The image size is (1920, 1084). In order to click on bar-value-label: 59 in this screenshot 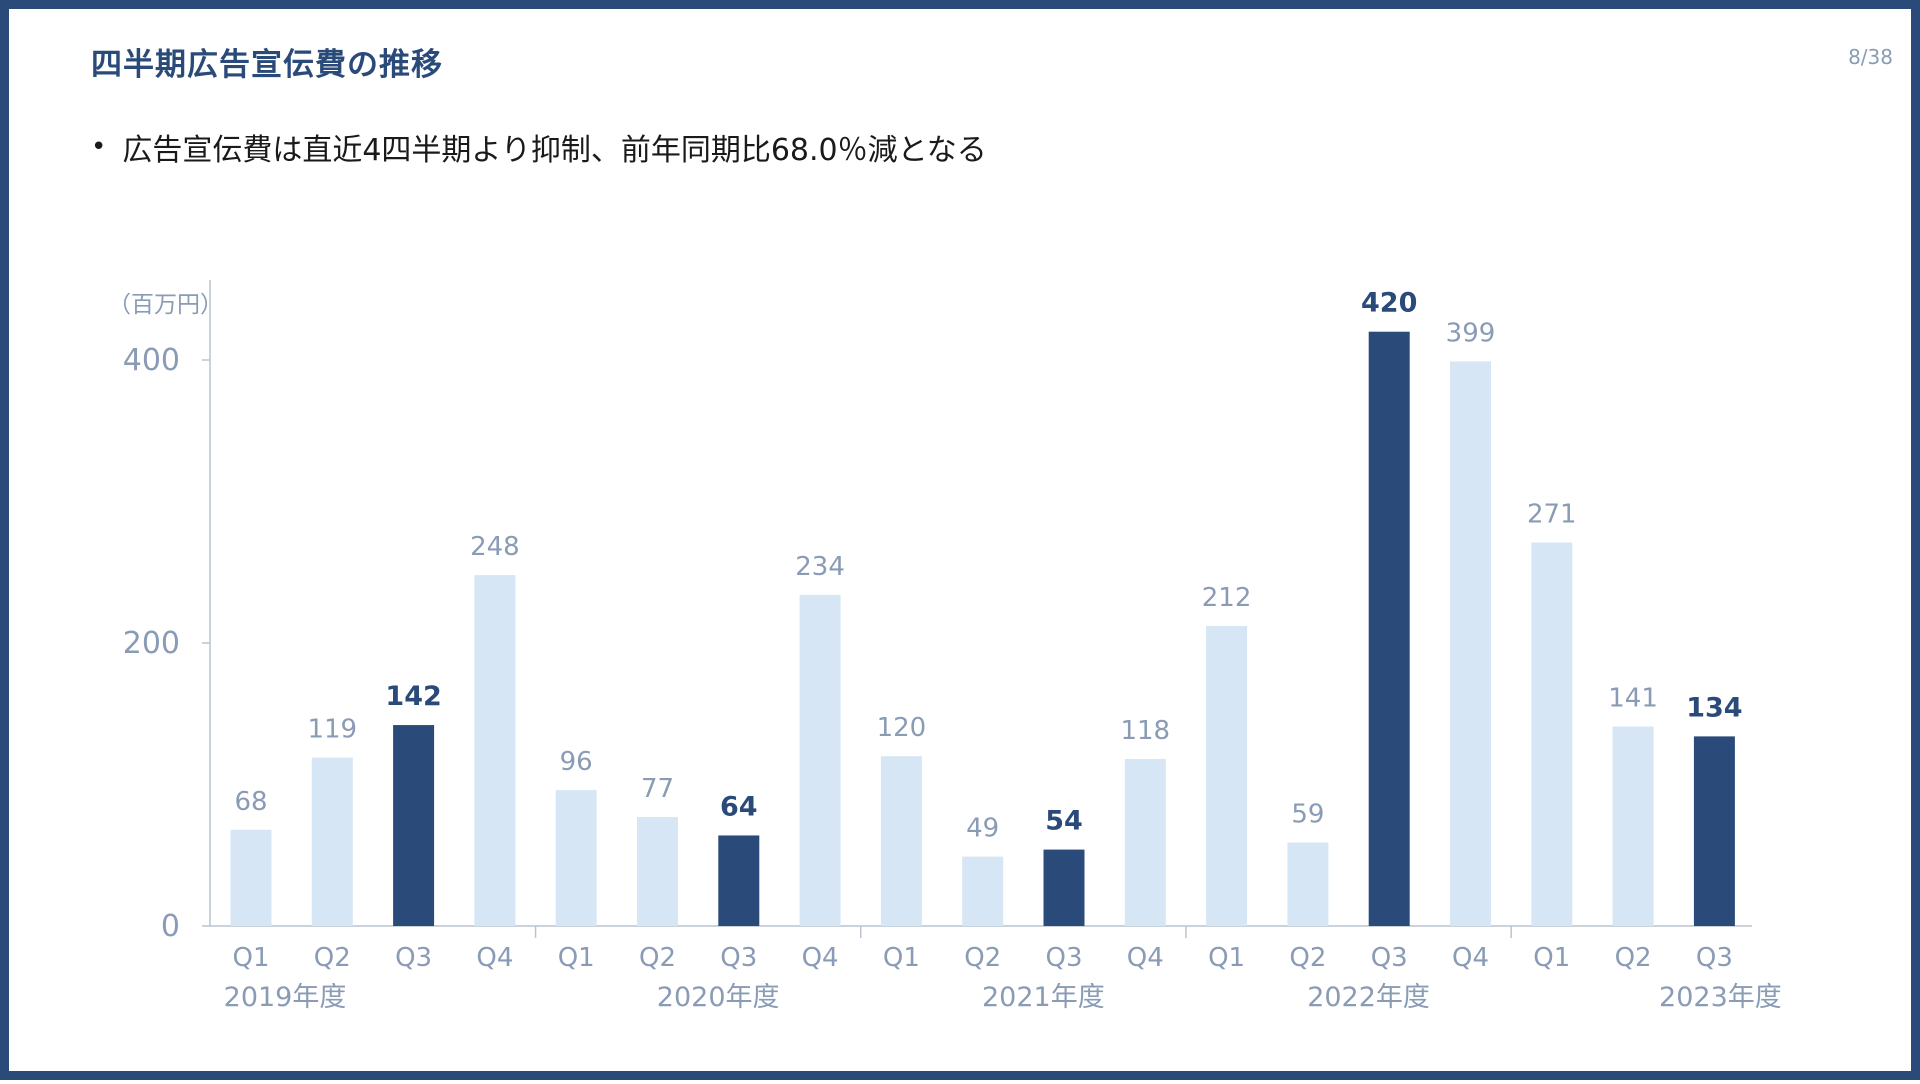, I will do `click(1307, 815)`.